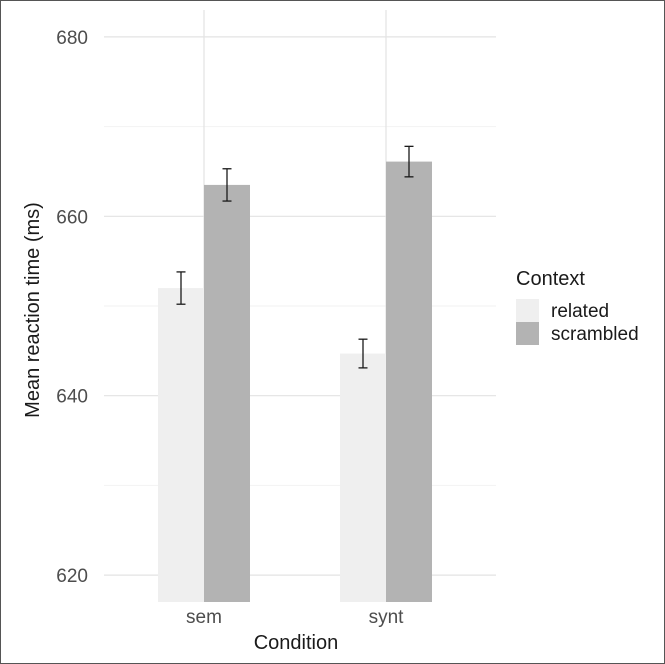 The image size is (665, 664). I want to click on legend-label-related: related, so click(580, 311).